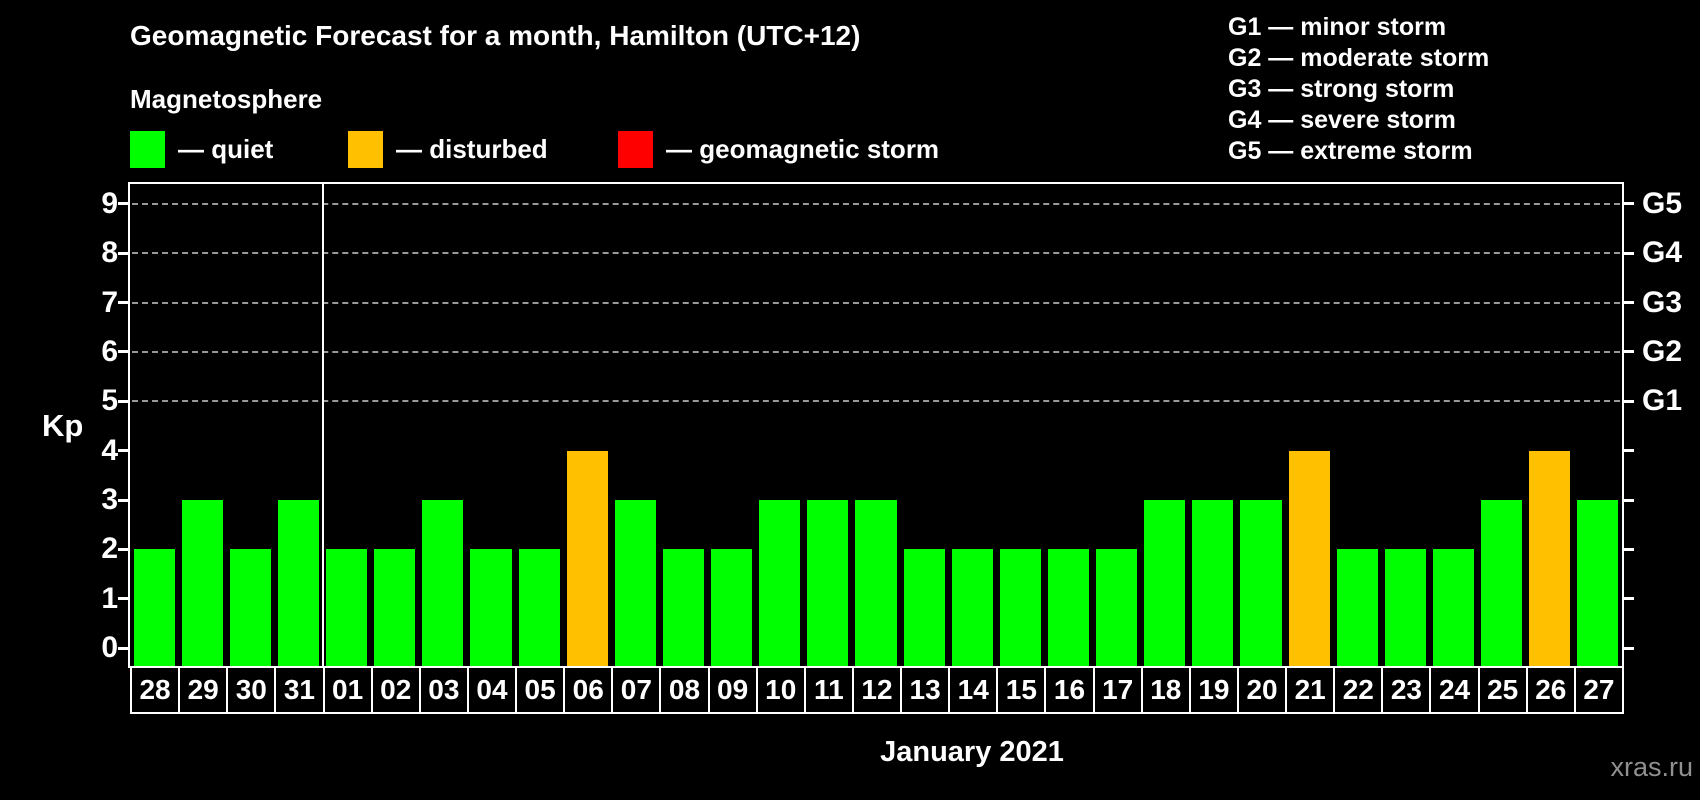  I want to click on y-axis-label-3: 3, so click(109, 500).